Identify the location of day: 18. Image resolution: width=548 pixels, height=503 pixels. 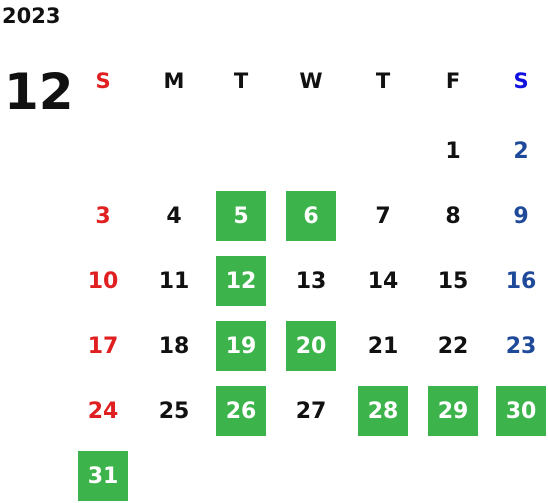
(174, 346).